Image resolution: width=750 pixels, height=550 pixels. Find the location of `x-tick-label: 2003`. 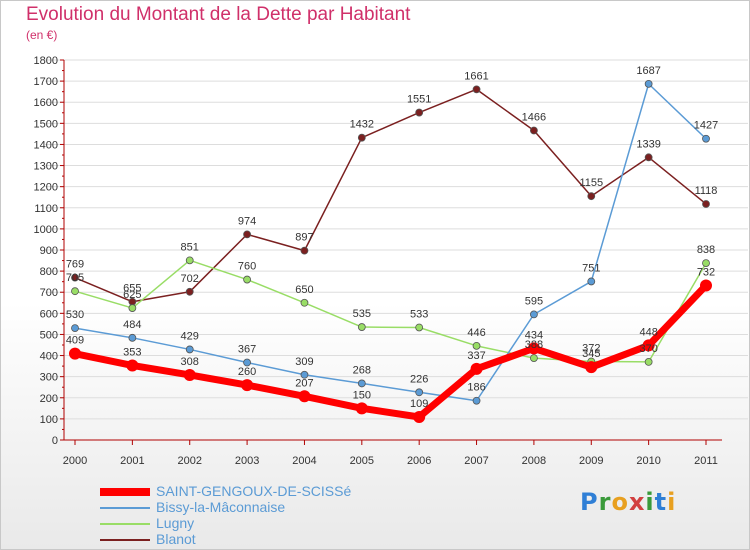

x-tick-label: 2003 is located at coordinates (247, 461).